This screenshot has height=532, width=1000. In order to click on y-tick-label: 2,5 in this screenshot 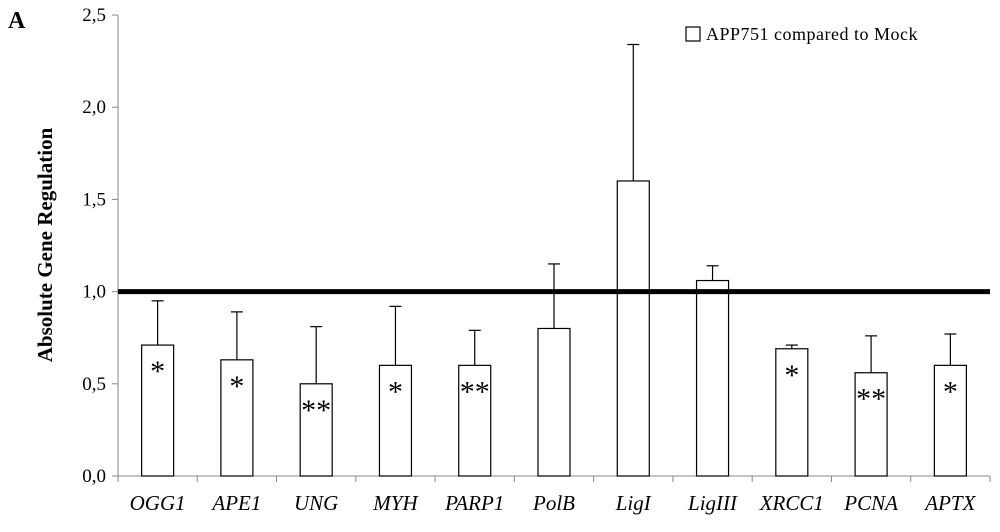, I will do `click(94, 15)`.